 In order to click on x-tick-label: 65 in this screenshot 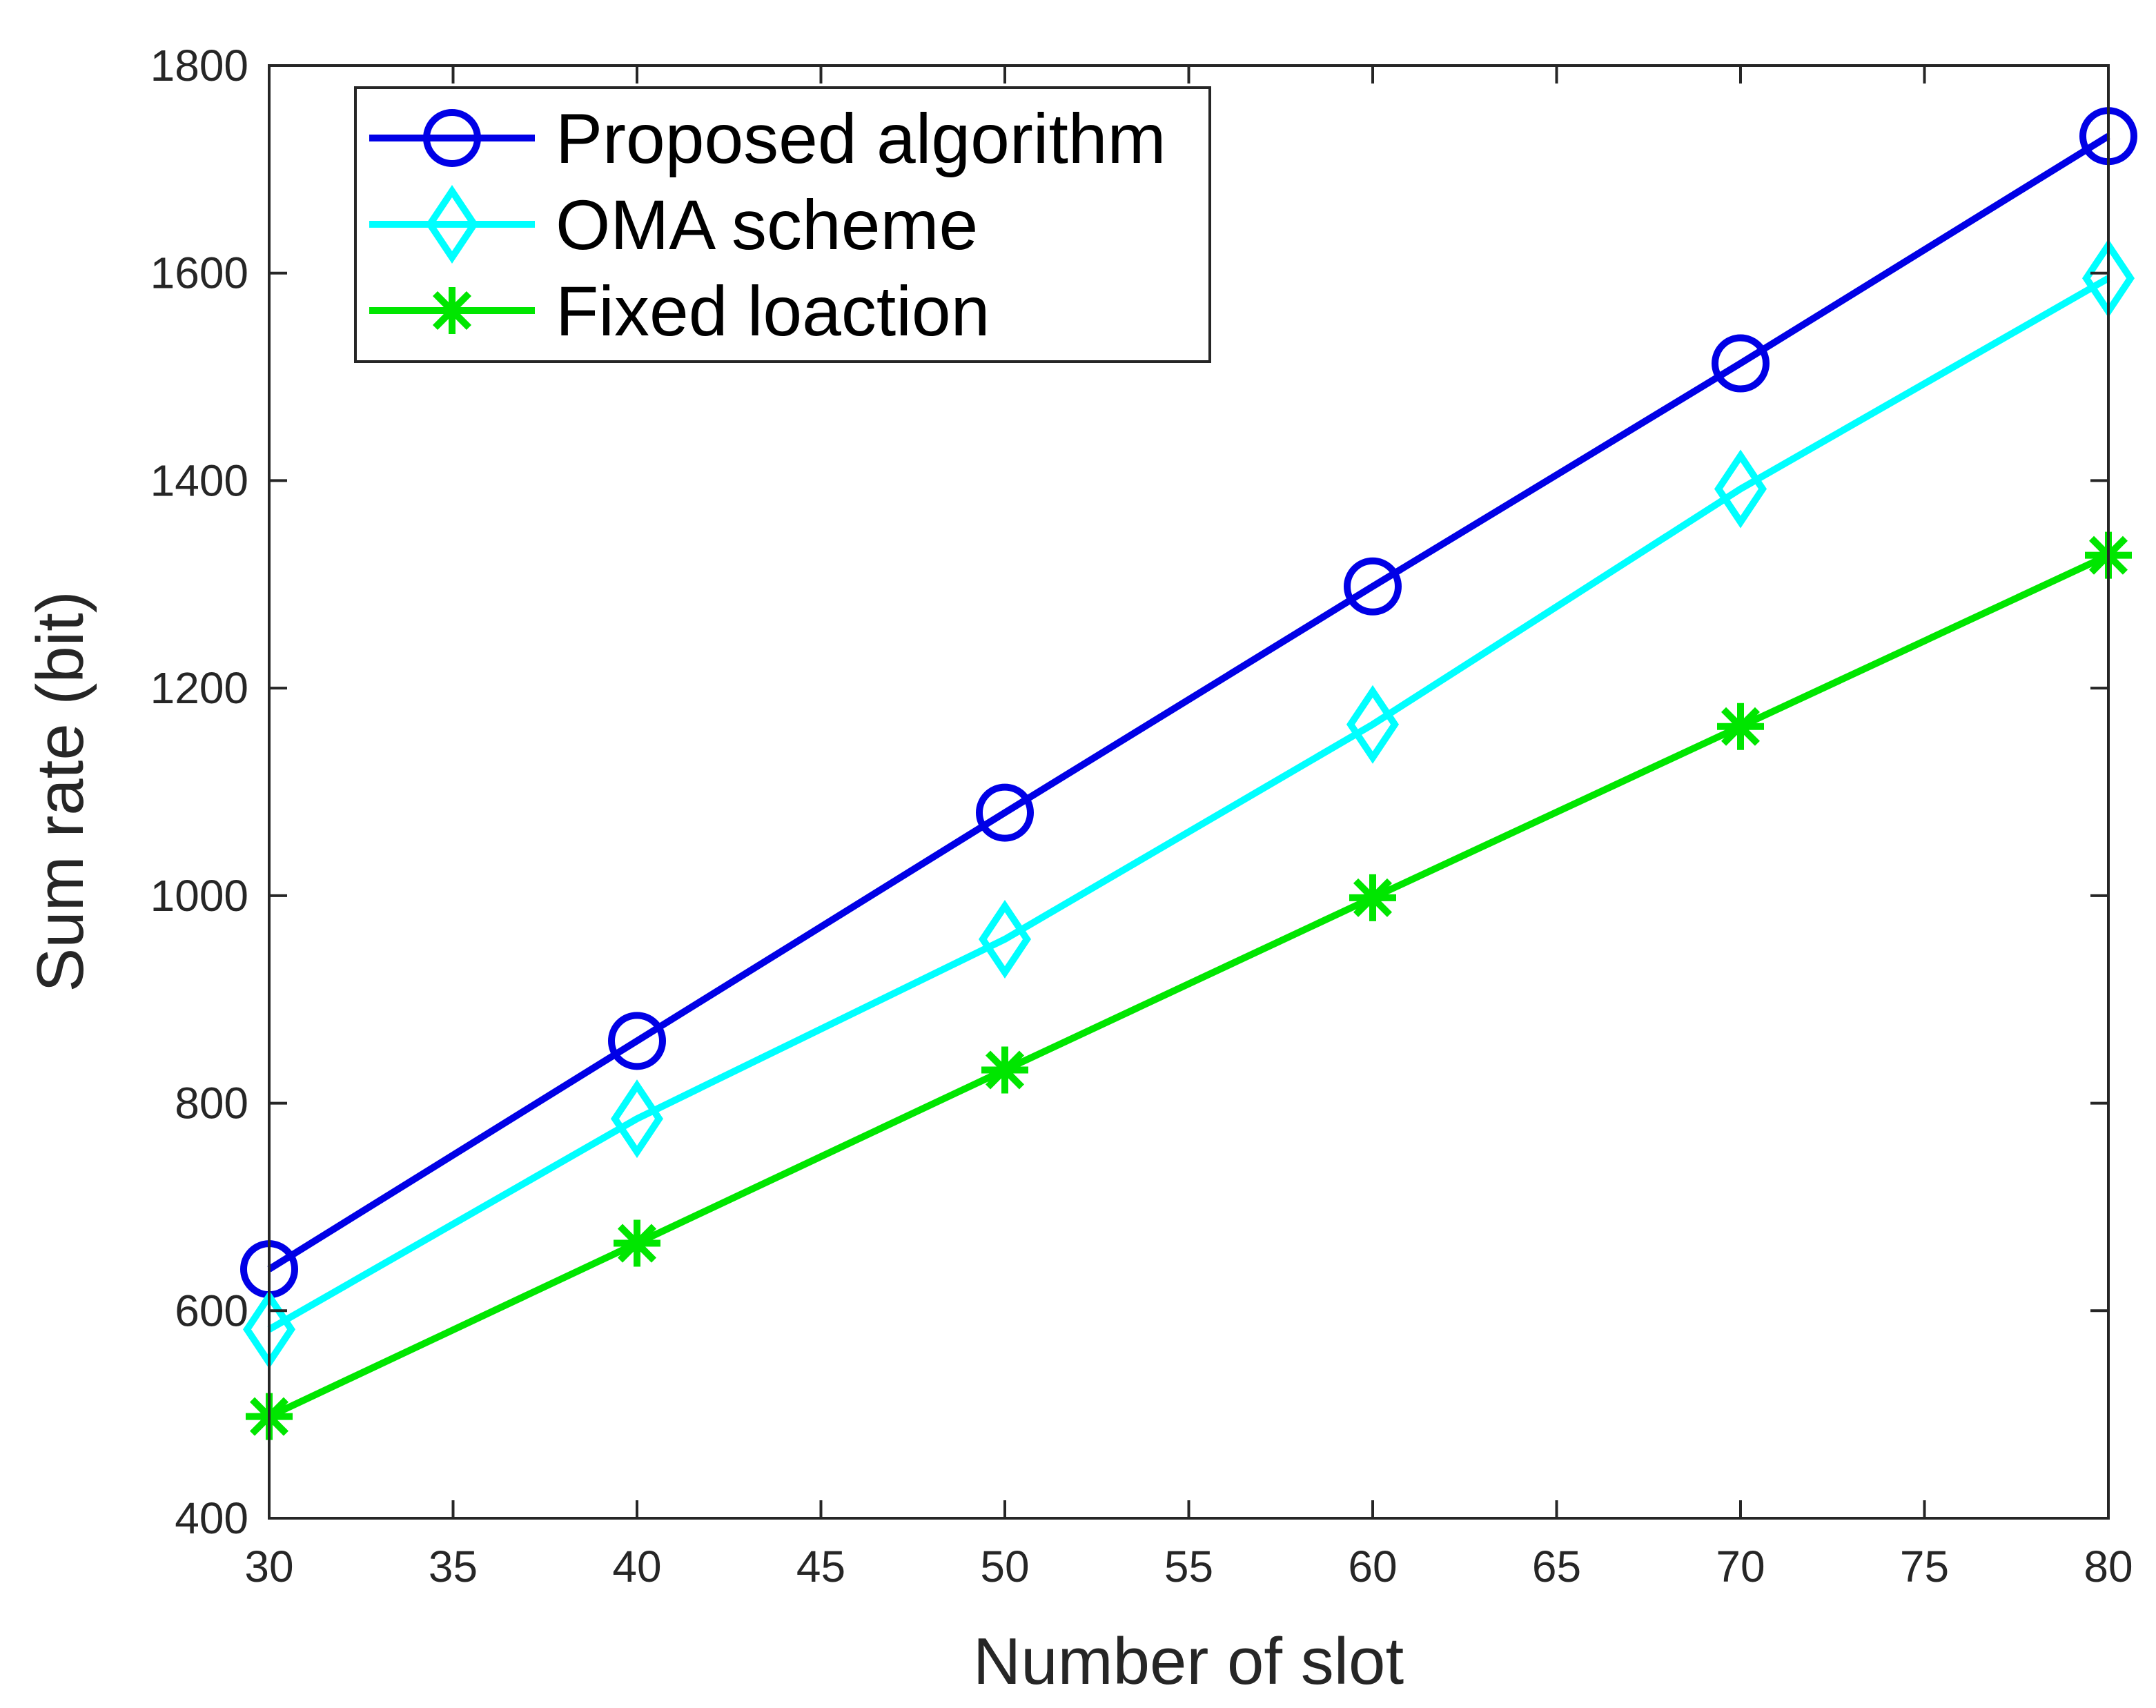, I will do `click(1556, 1566)`.